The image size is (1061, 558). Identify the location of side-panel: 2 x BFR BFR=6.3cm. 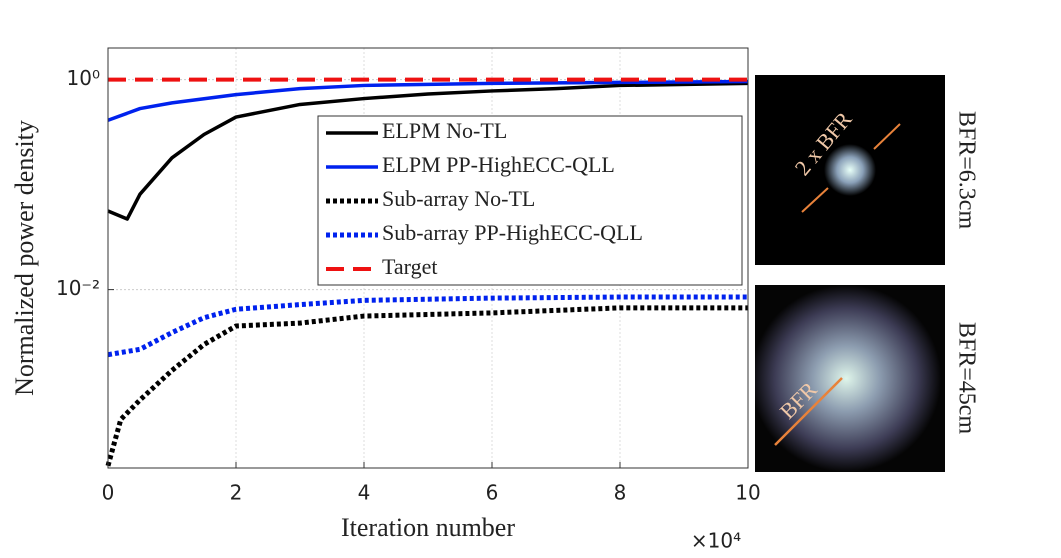
(867, 170).